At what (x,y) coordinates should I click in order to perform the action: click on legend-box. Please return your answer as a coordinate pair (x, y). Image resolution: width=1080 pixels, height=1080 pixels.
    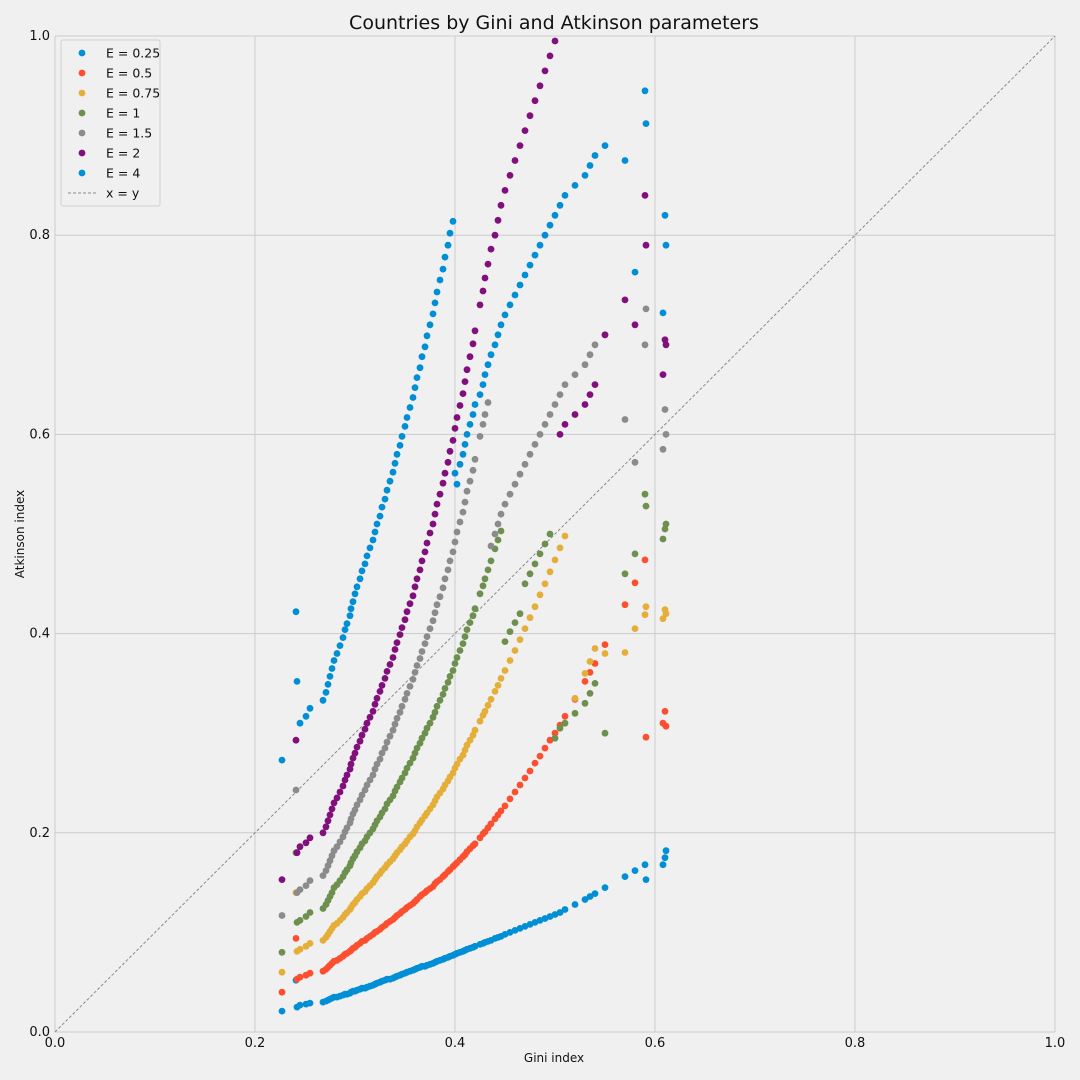
    Looking at the image, I should click on (110, 123).